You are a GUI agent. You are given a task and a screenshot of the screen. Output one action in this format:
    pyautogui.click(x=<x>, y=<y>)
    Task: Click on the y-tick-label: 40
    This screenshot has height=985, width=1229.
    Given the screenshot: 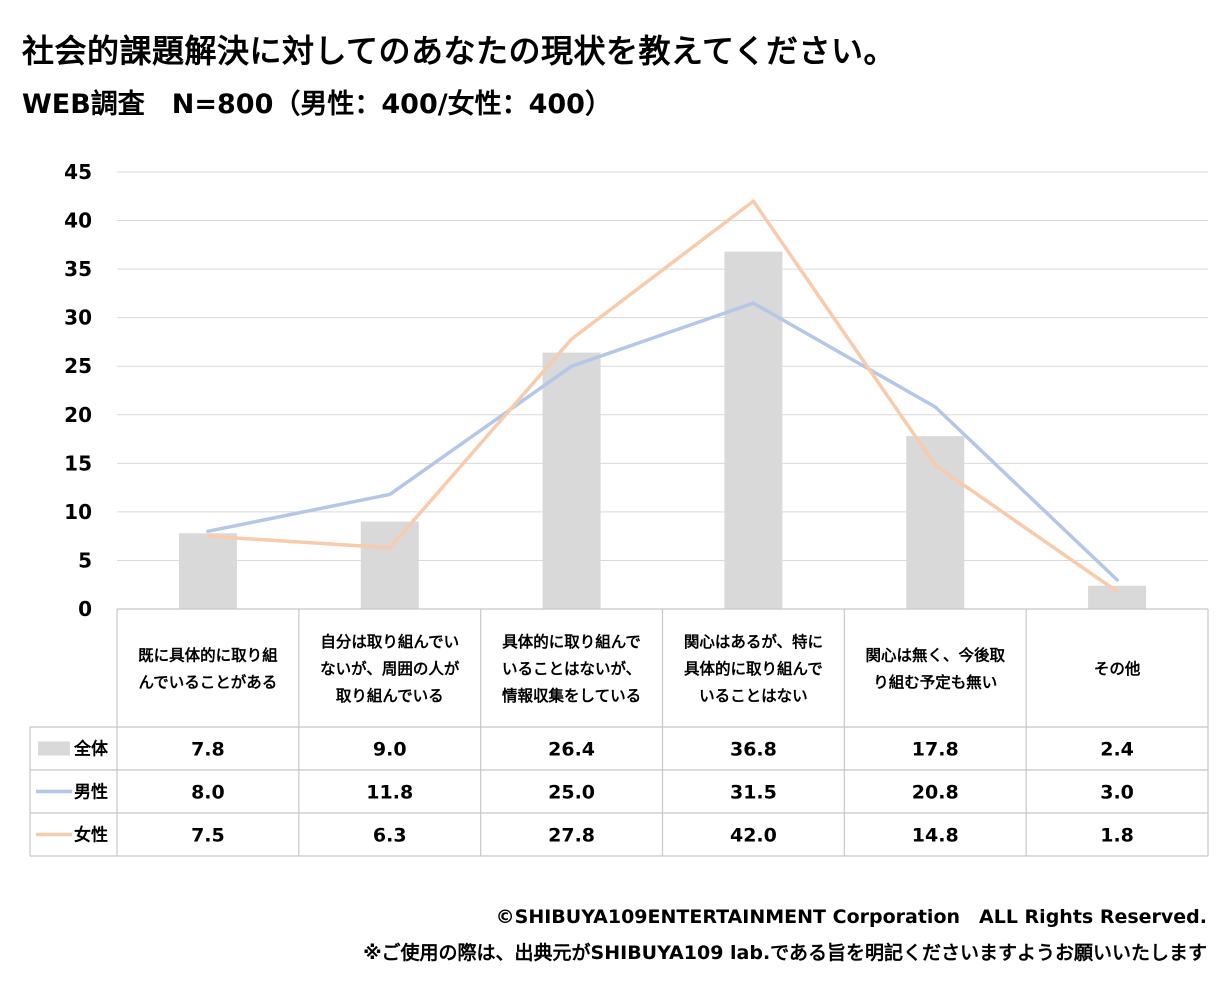 What is the action you would take?
    pyautogui.click(x=78, y=221)
    